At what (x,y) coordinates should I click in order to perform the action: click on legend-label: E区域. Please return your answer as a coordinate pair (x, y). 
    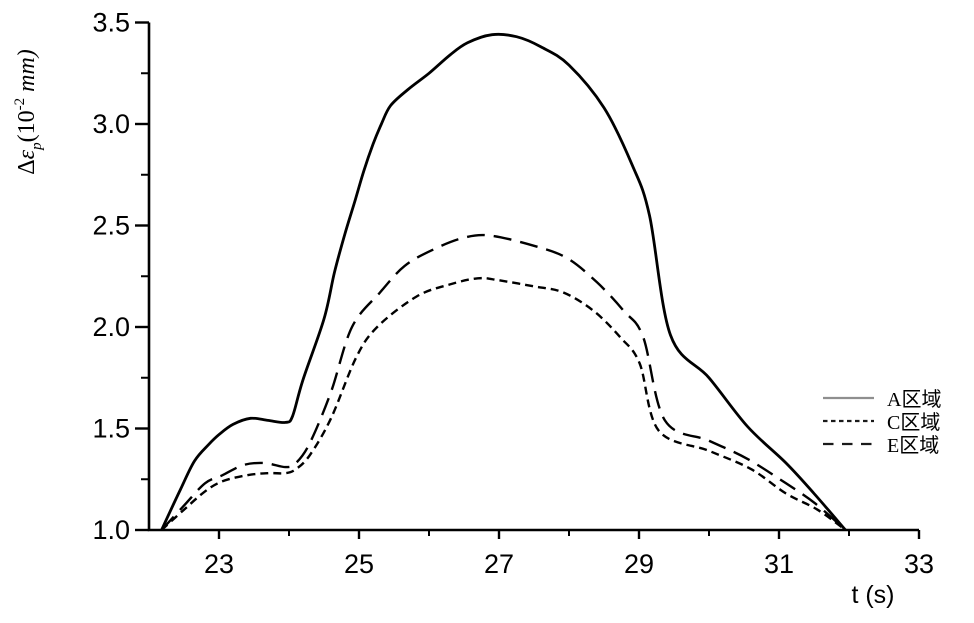
    Looking at the image, I should click on (913, 445).